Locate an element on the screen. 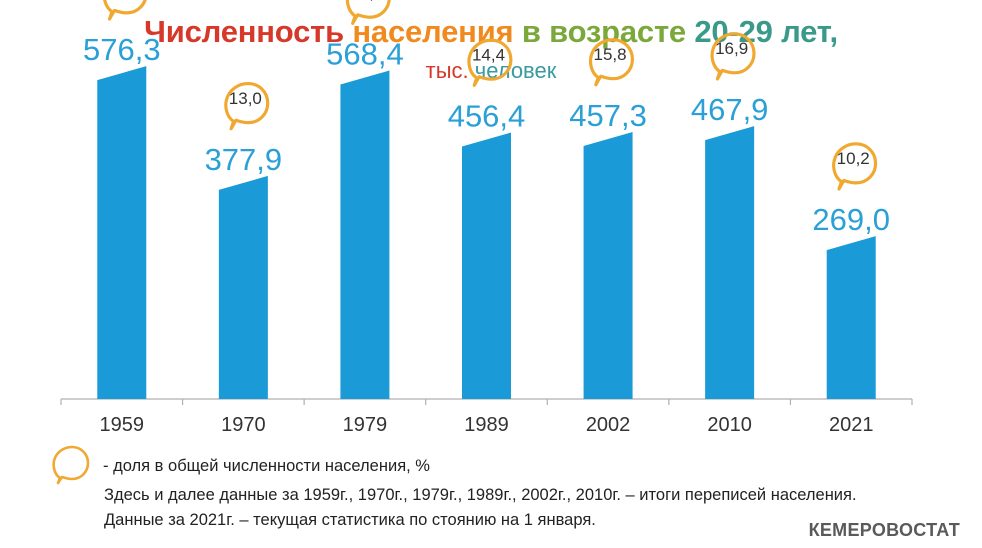  share-bubble-2002 is located at coordinates (611, 62).